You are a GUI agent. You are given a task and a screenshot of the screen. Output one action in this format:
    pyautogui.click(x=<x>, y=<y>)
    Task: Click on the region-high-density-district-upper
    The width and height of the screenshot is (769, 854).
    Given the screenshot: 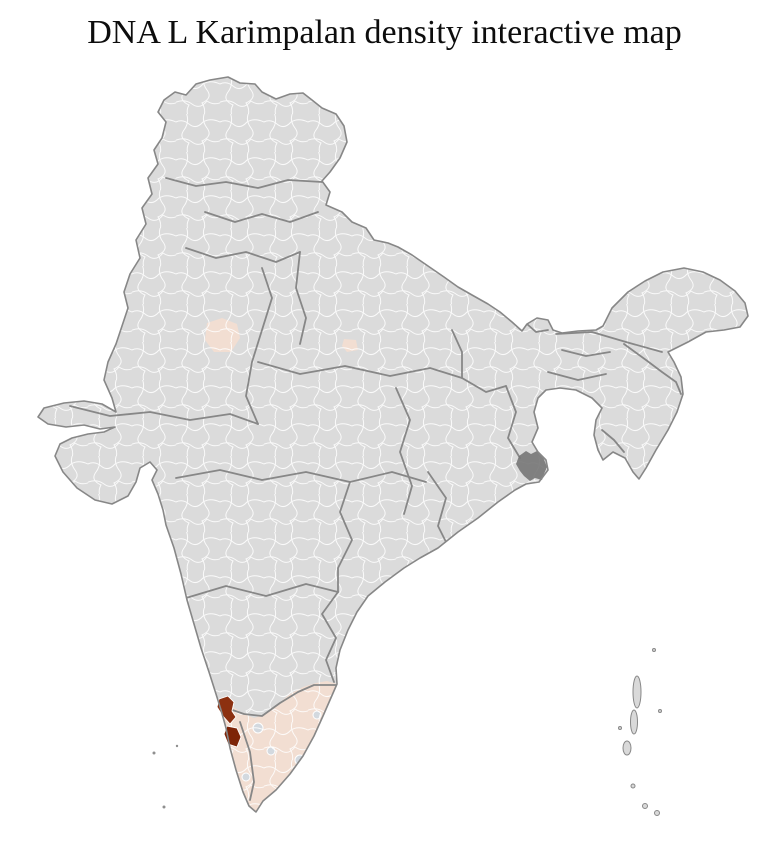 What is the action you would take?
    pyautogui.click(x=226, y=710)
    